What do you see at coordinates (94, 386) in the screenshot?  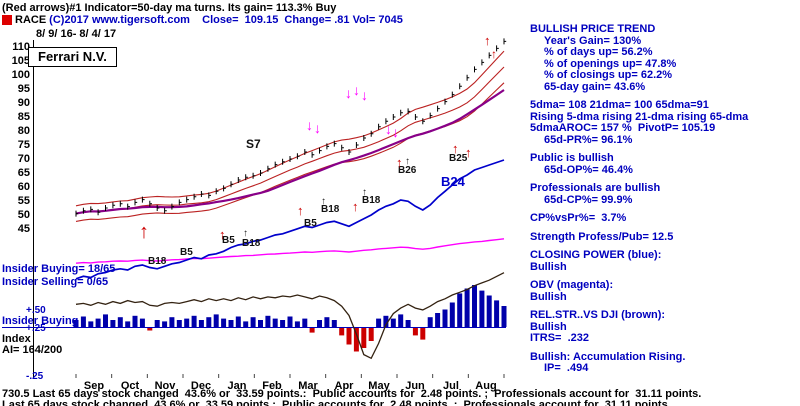 I see `month-label: Sep` at bounding box center [94, 386].